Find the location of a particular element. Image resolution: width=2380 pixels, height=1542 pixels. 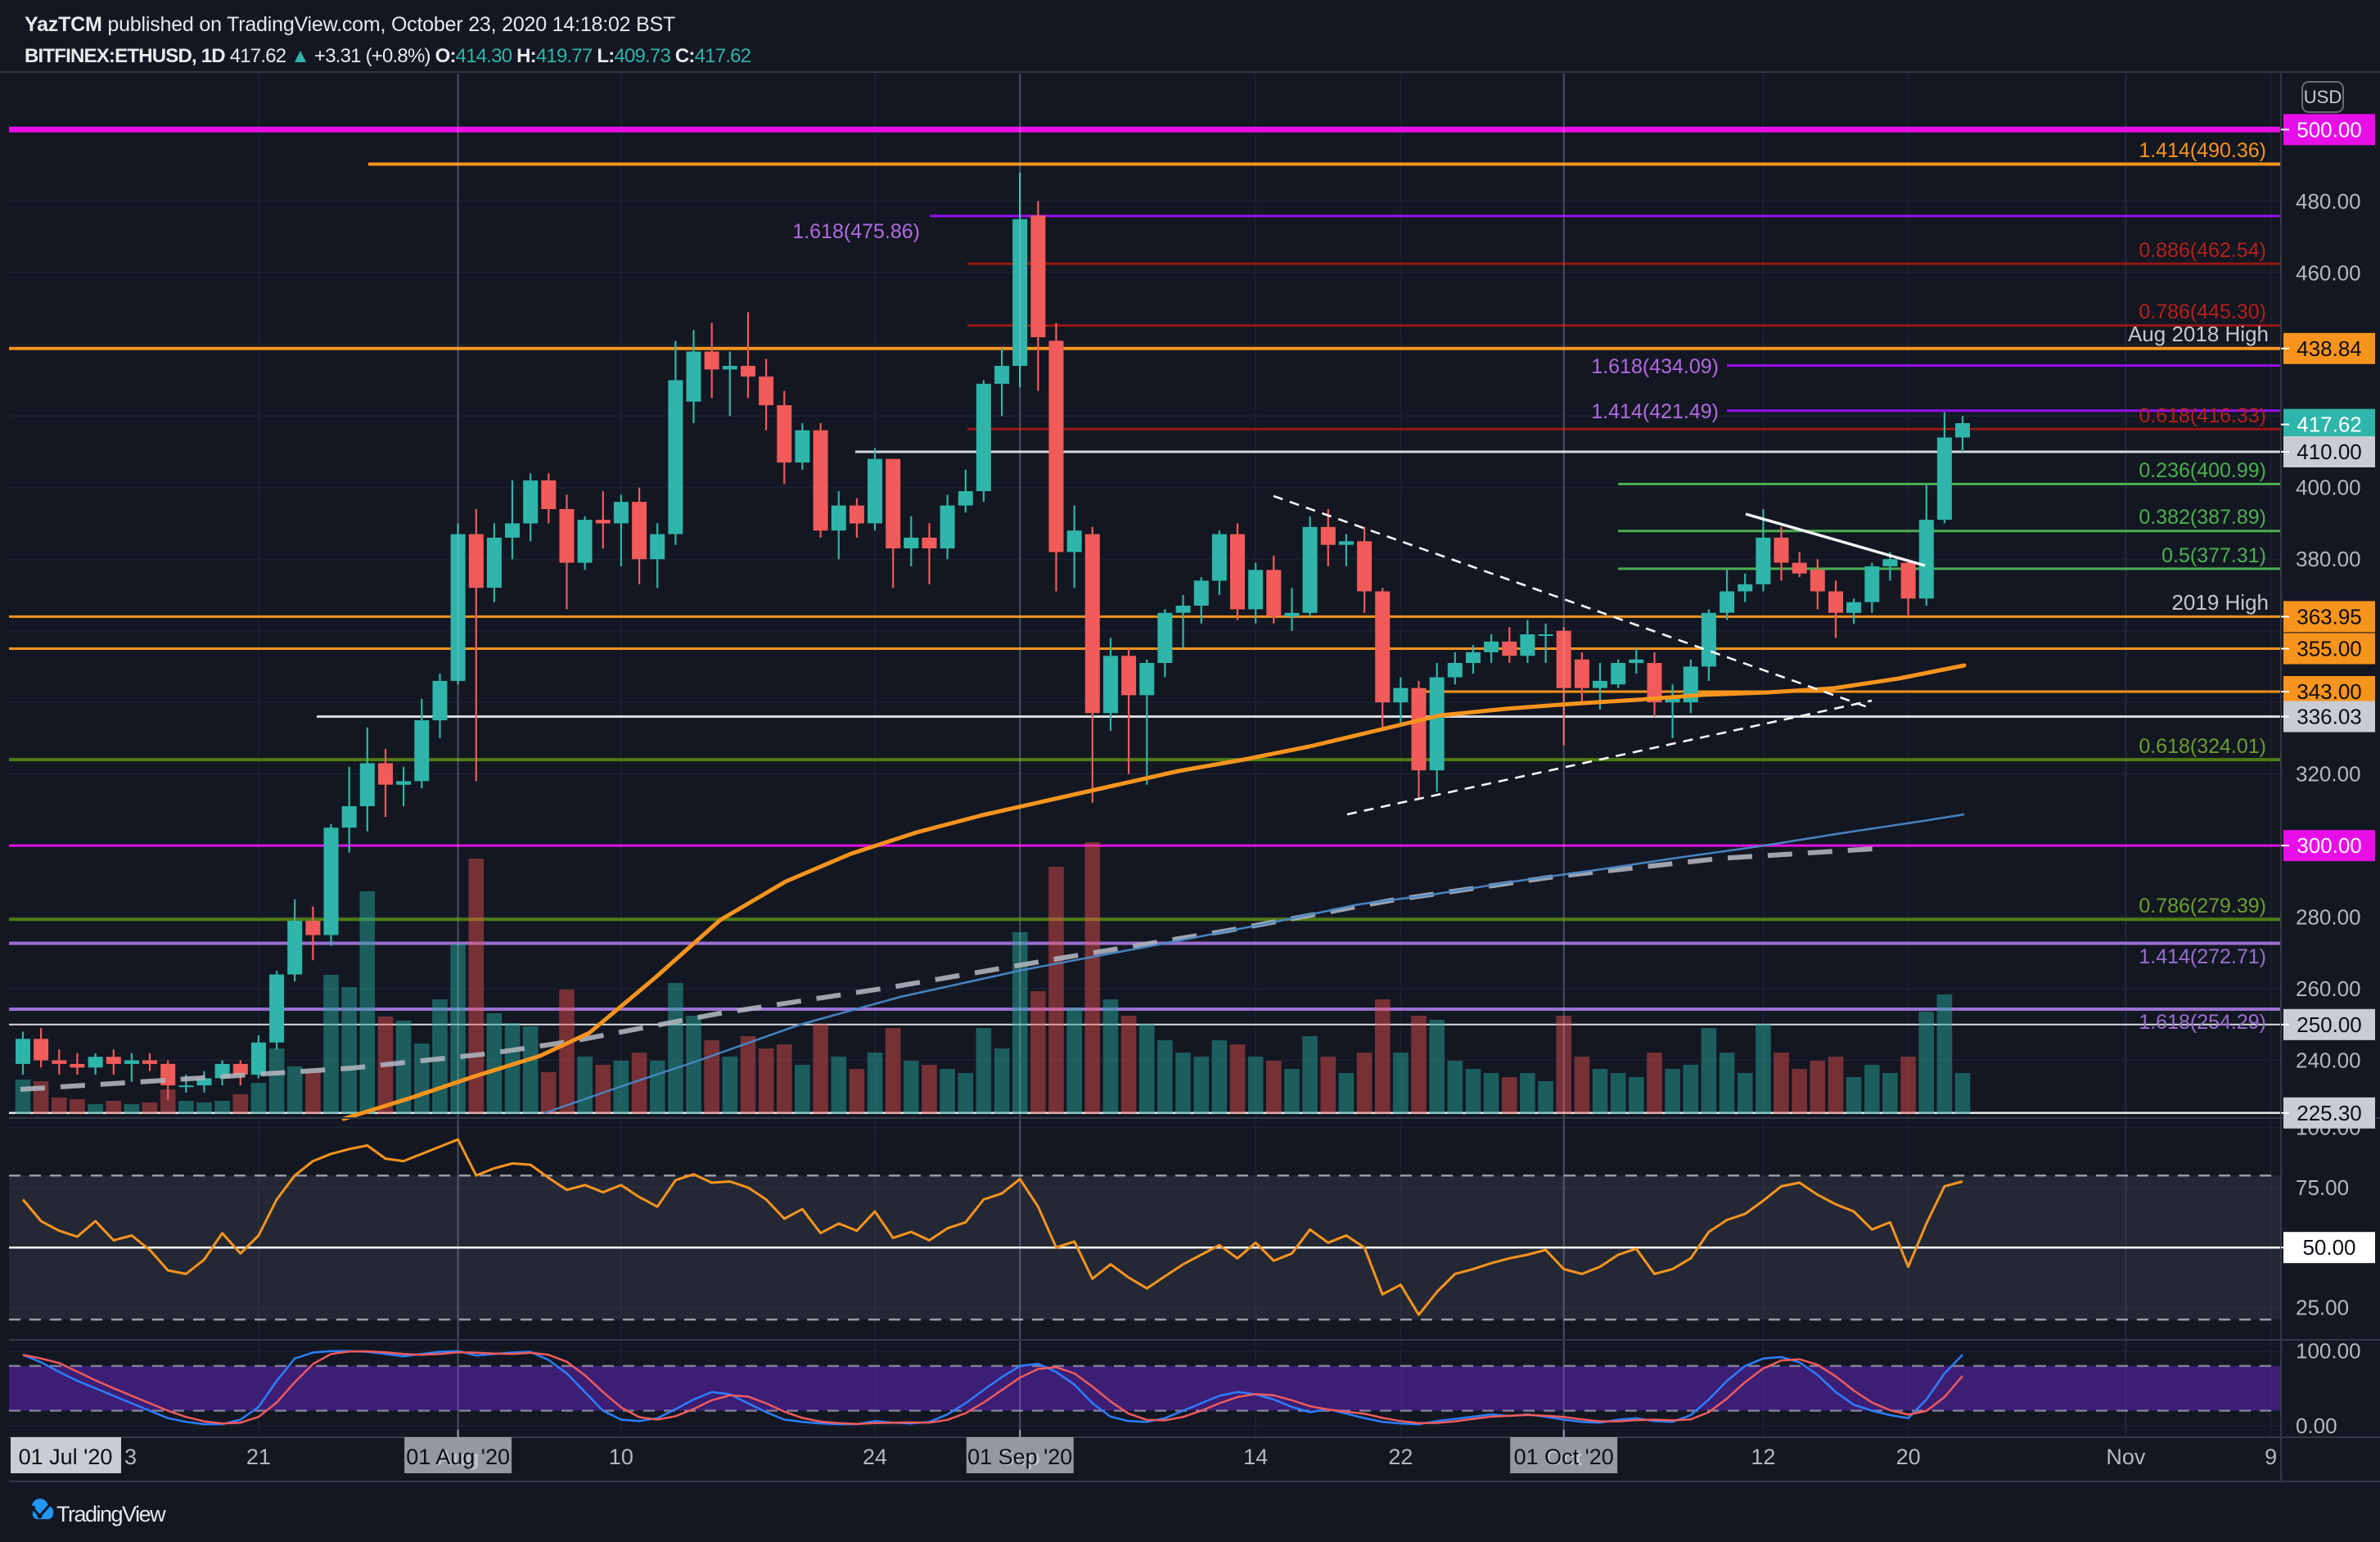

svg-text: USD is located at coordinates (2323, 97).